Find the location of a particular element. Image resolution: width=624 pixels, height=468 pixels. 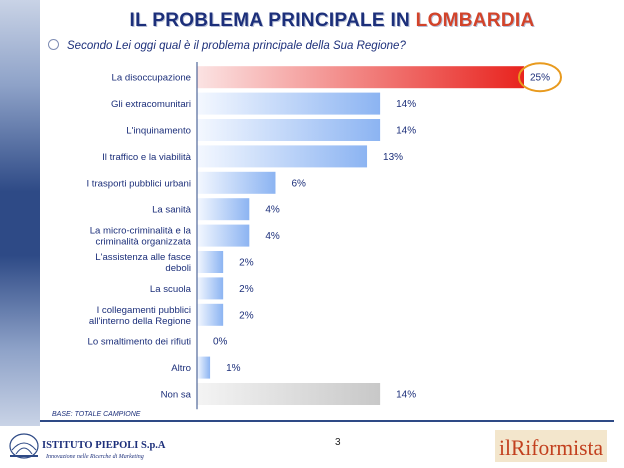

il-riformista-logo: ilRiformista is located at coordinates (551, 446).